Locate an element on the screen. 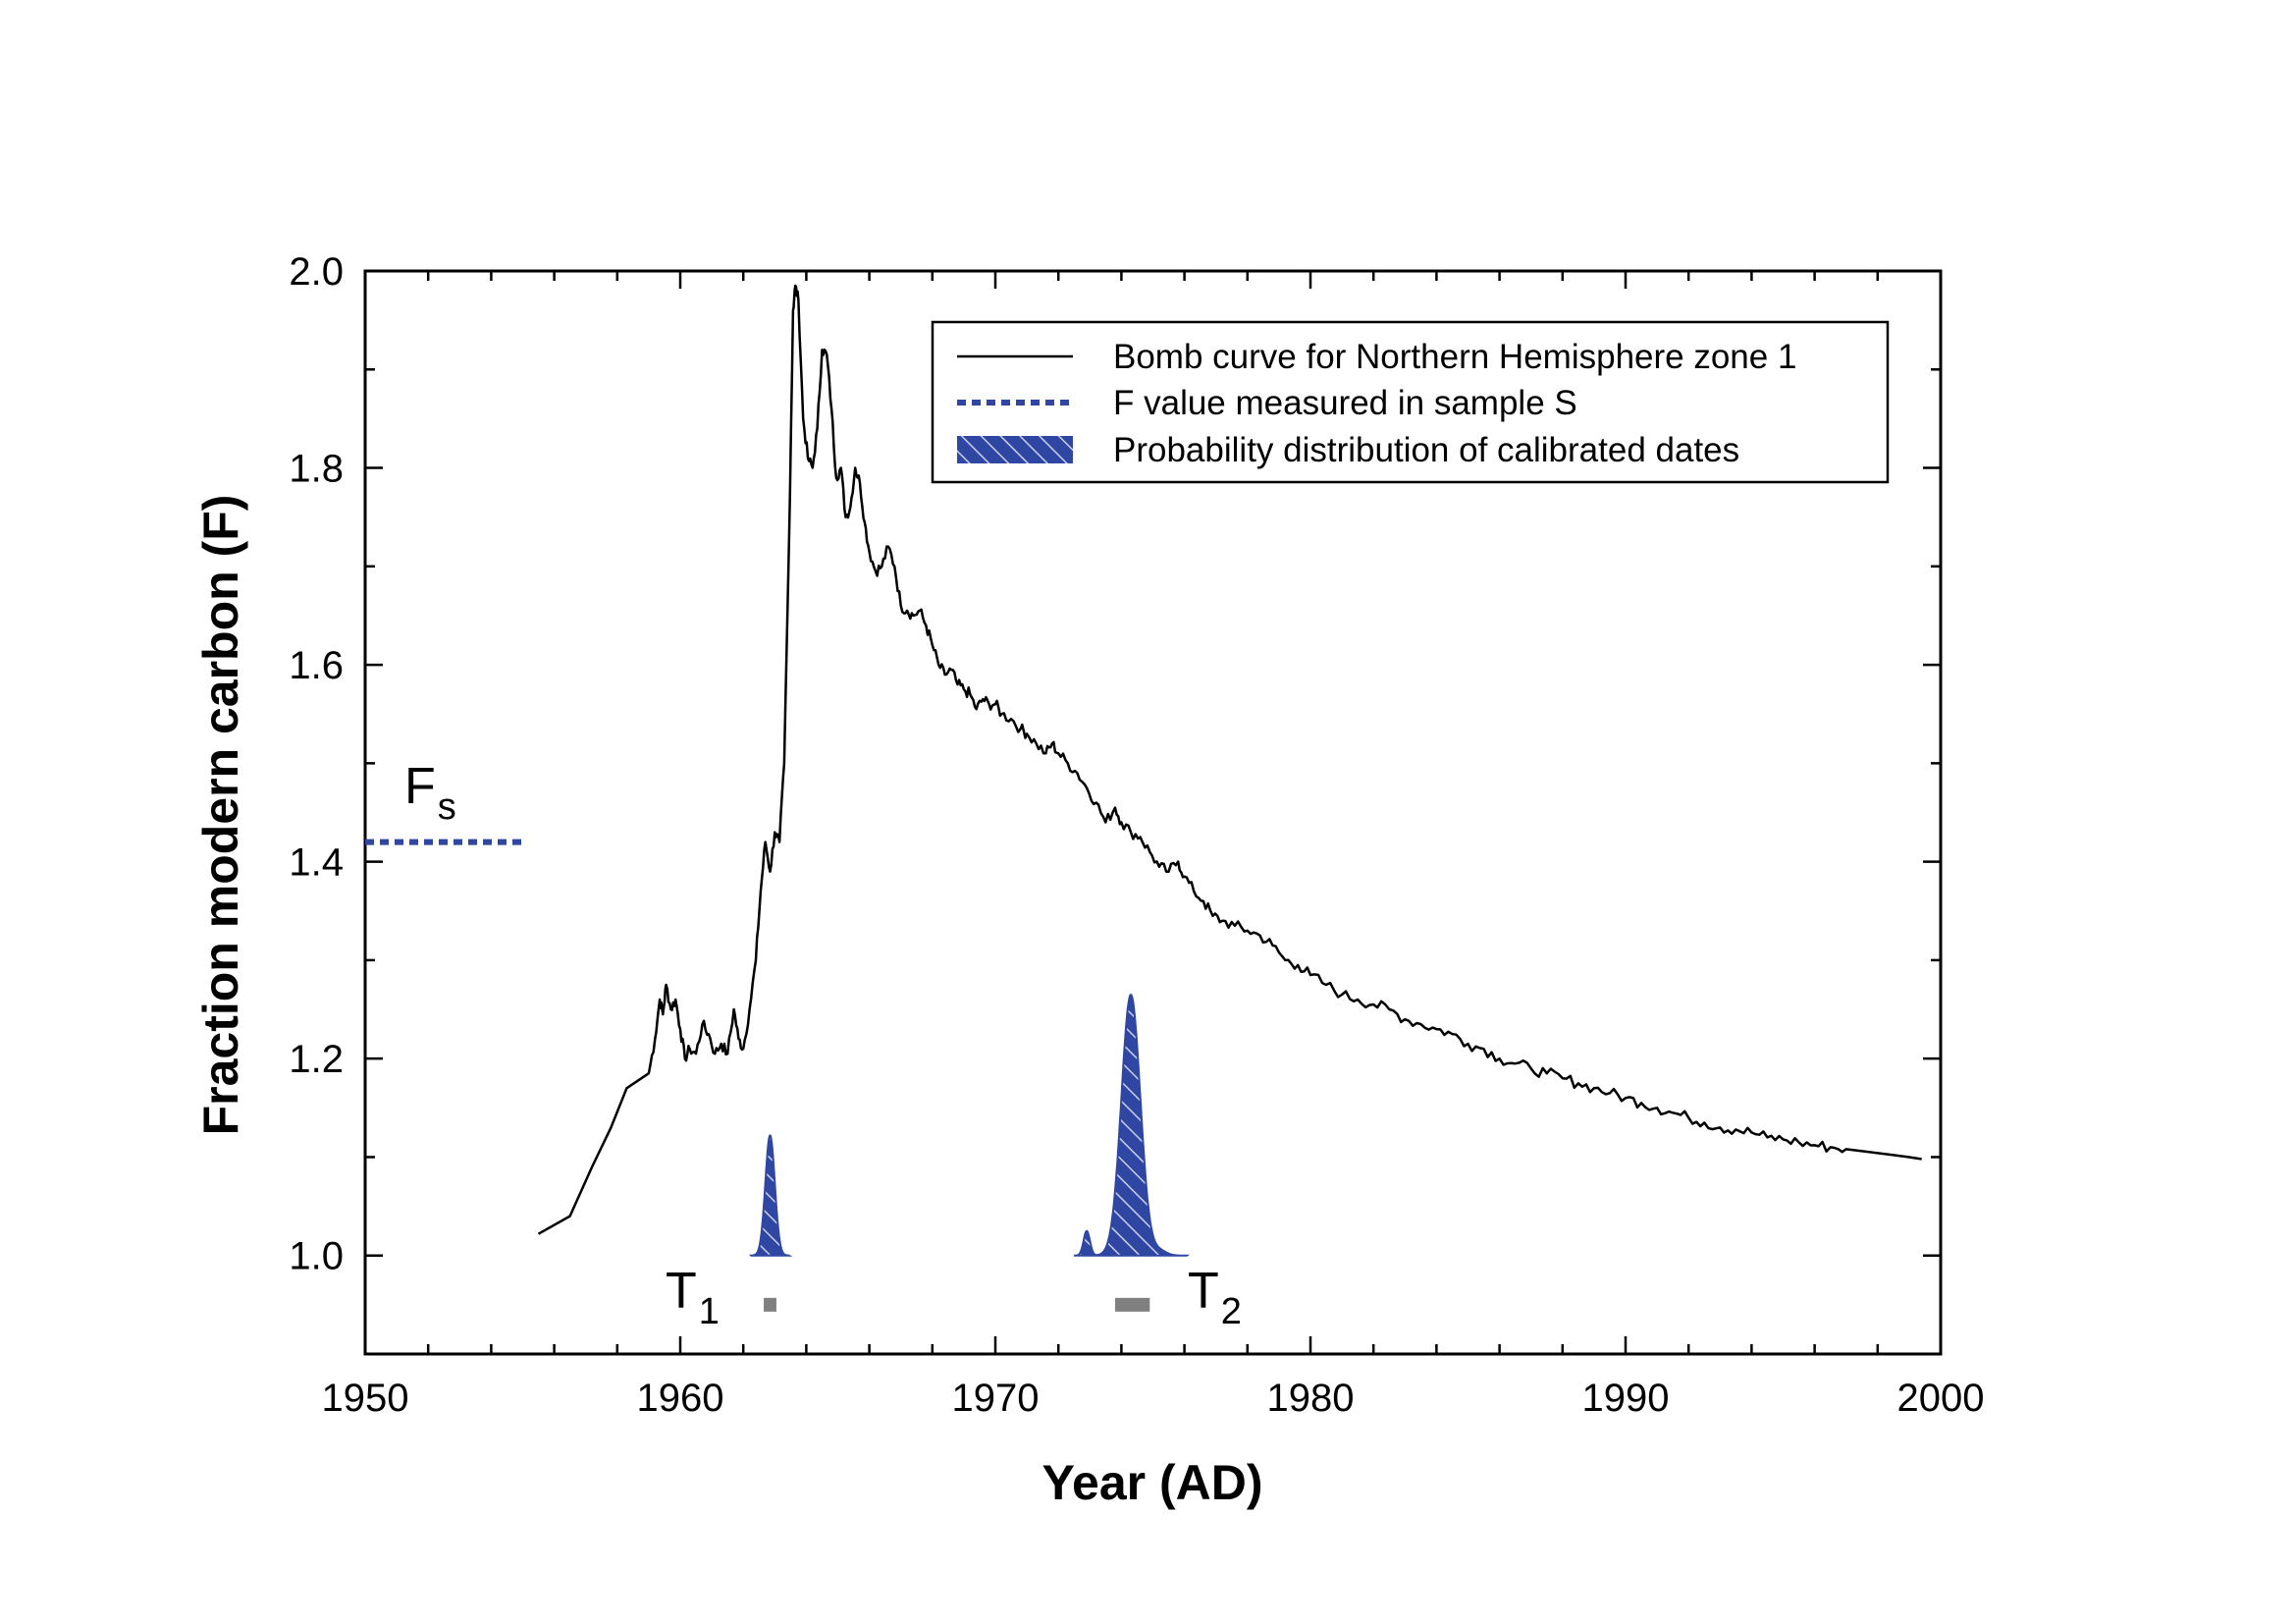 The image size is (2296, 1624). y-tick-label: 1.8 is located at coordinates (316, 469).